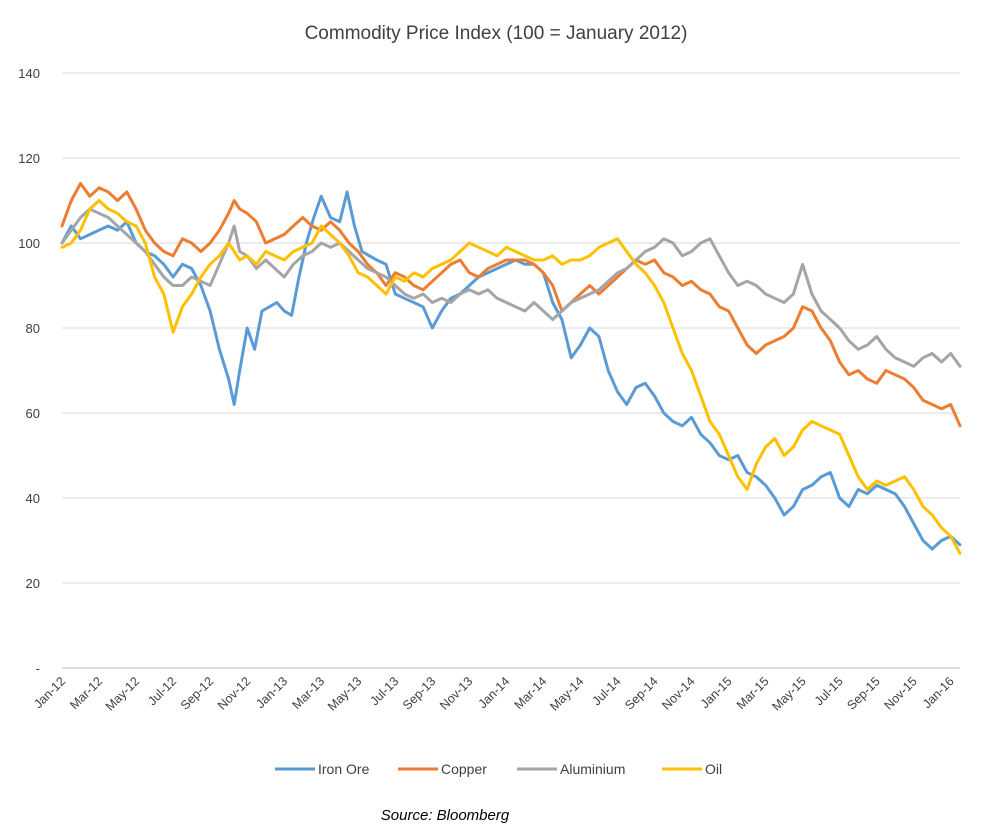  I want to click on x-tick-label: Jul-14, so click(607, 691).